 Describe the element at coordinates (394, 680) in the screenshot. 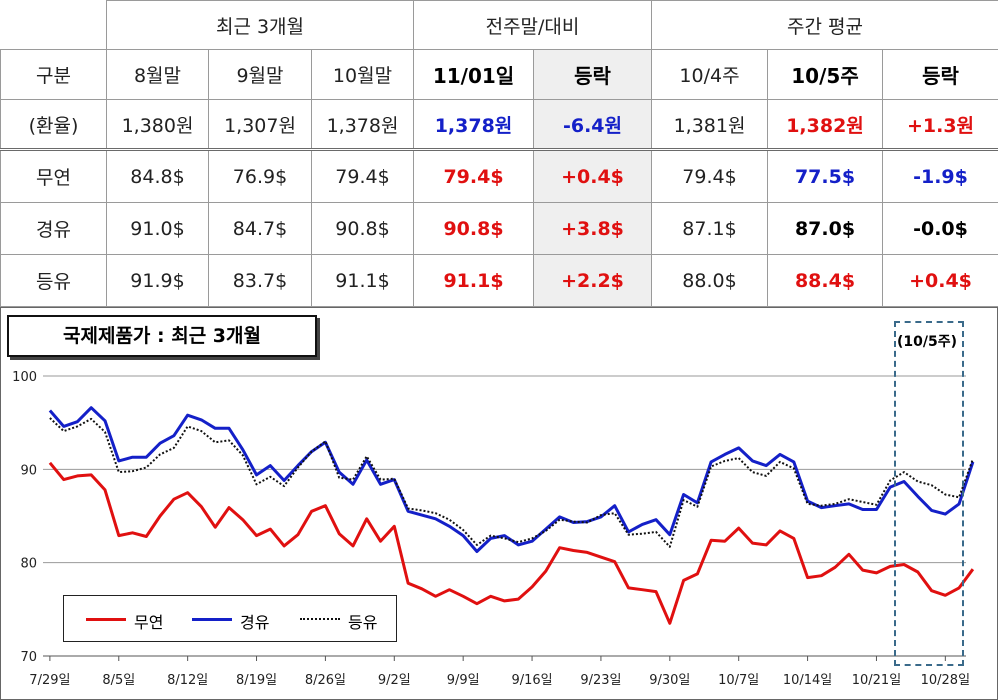

I see `x-tick-label: 9/2일` at that location.